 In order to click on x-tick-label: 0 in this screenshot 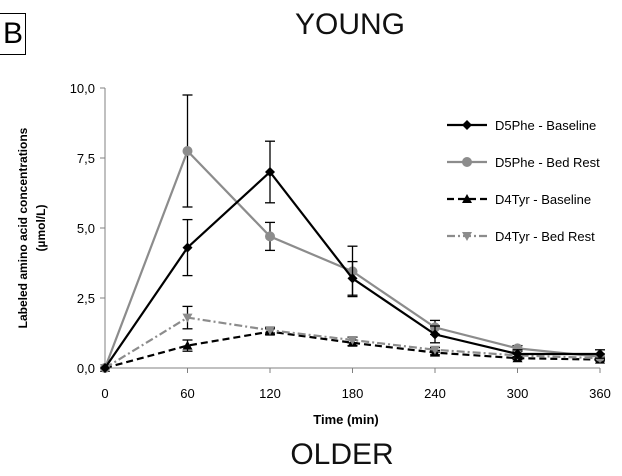, I will do `click(104, 393)`.